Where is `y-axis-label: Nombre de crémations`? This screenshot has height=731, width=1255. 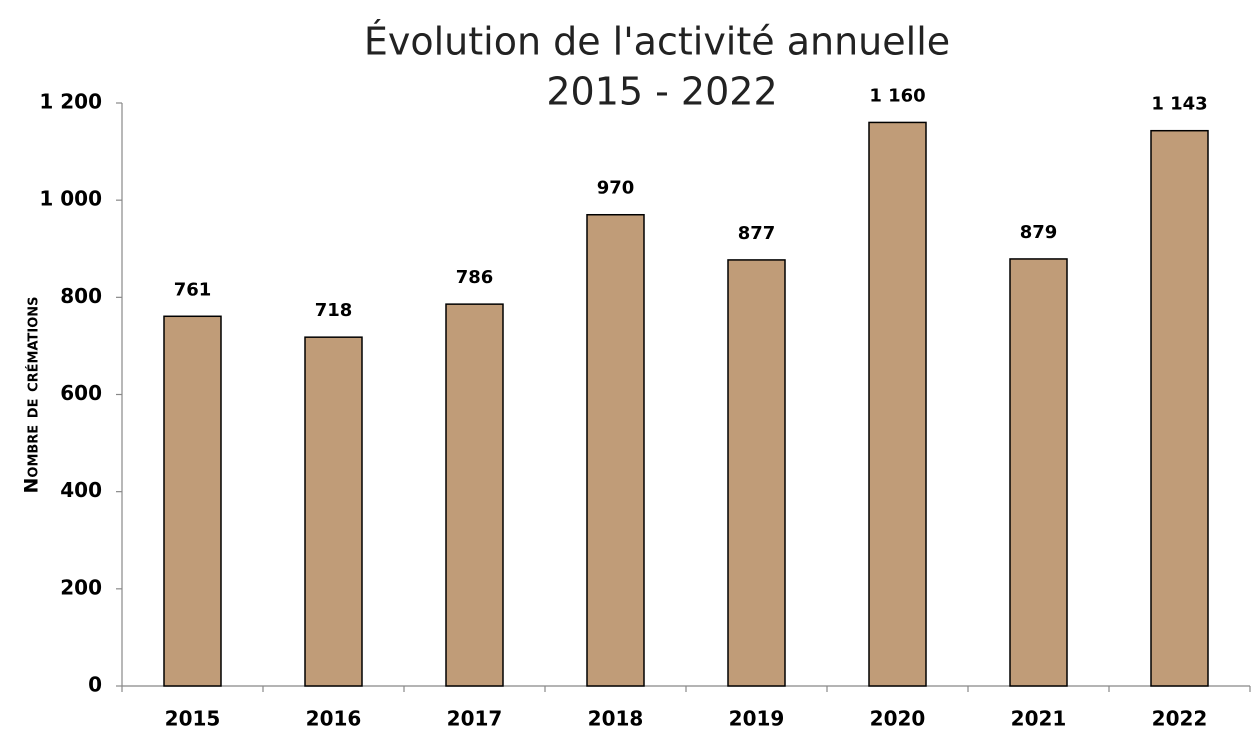 y-axis-label: Nombre de crémations is located at coordinates (32, 394).